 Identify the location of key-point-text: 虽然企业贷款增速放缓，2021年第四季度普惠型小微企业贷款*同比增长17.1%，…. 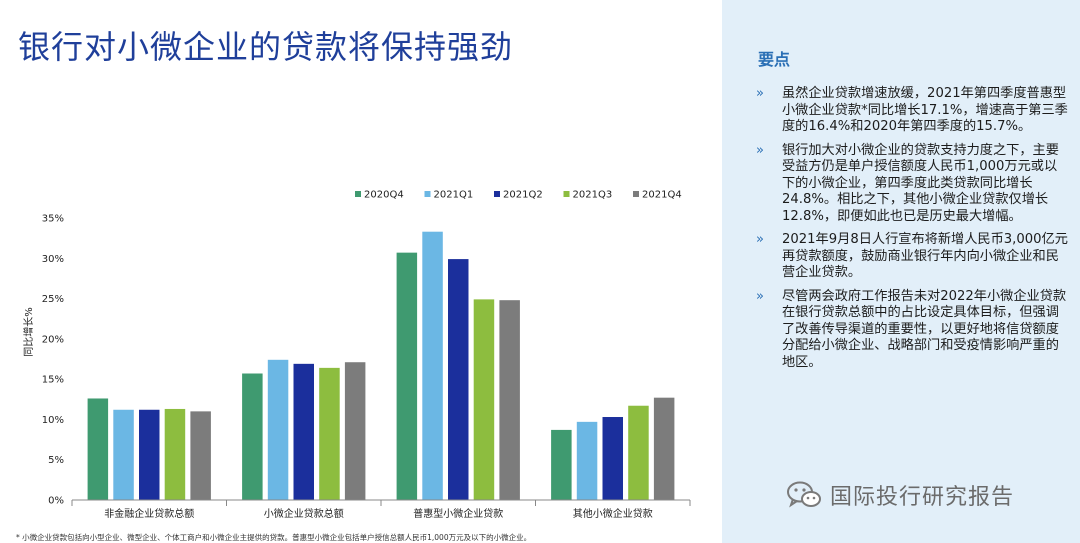
(925, 110).